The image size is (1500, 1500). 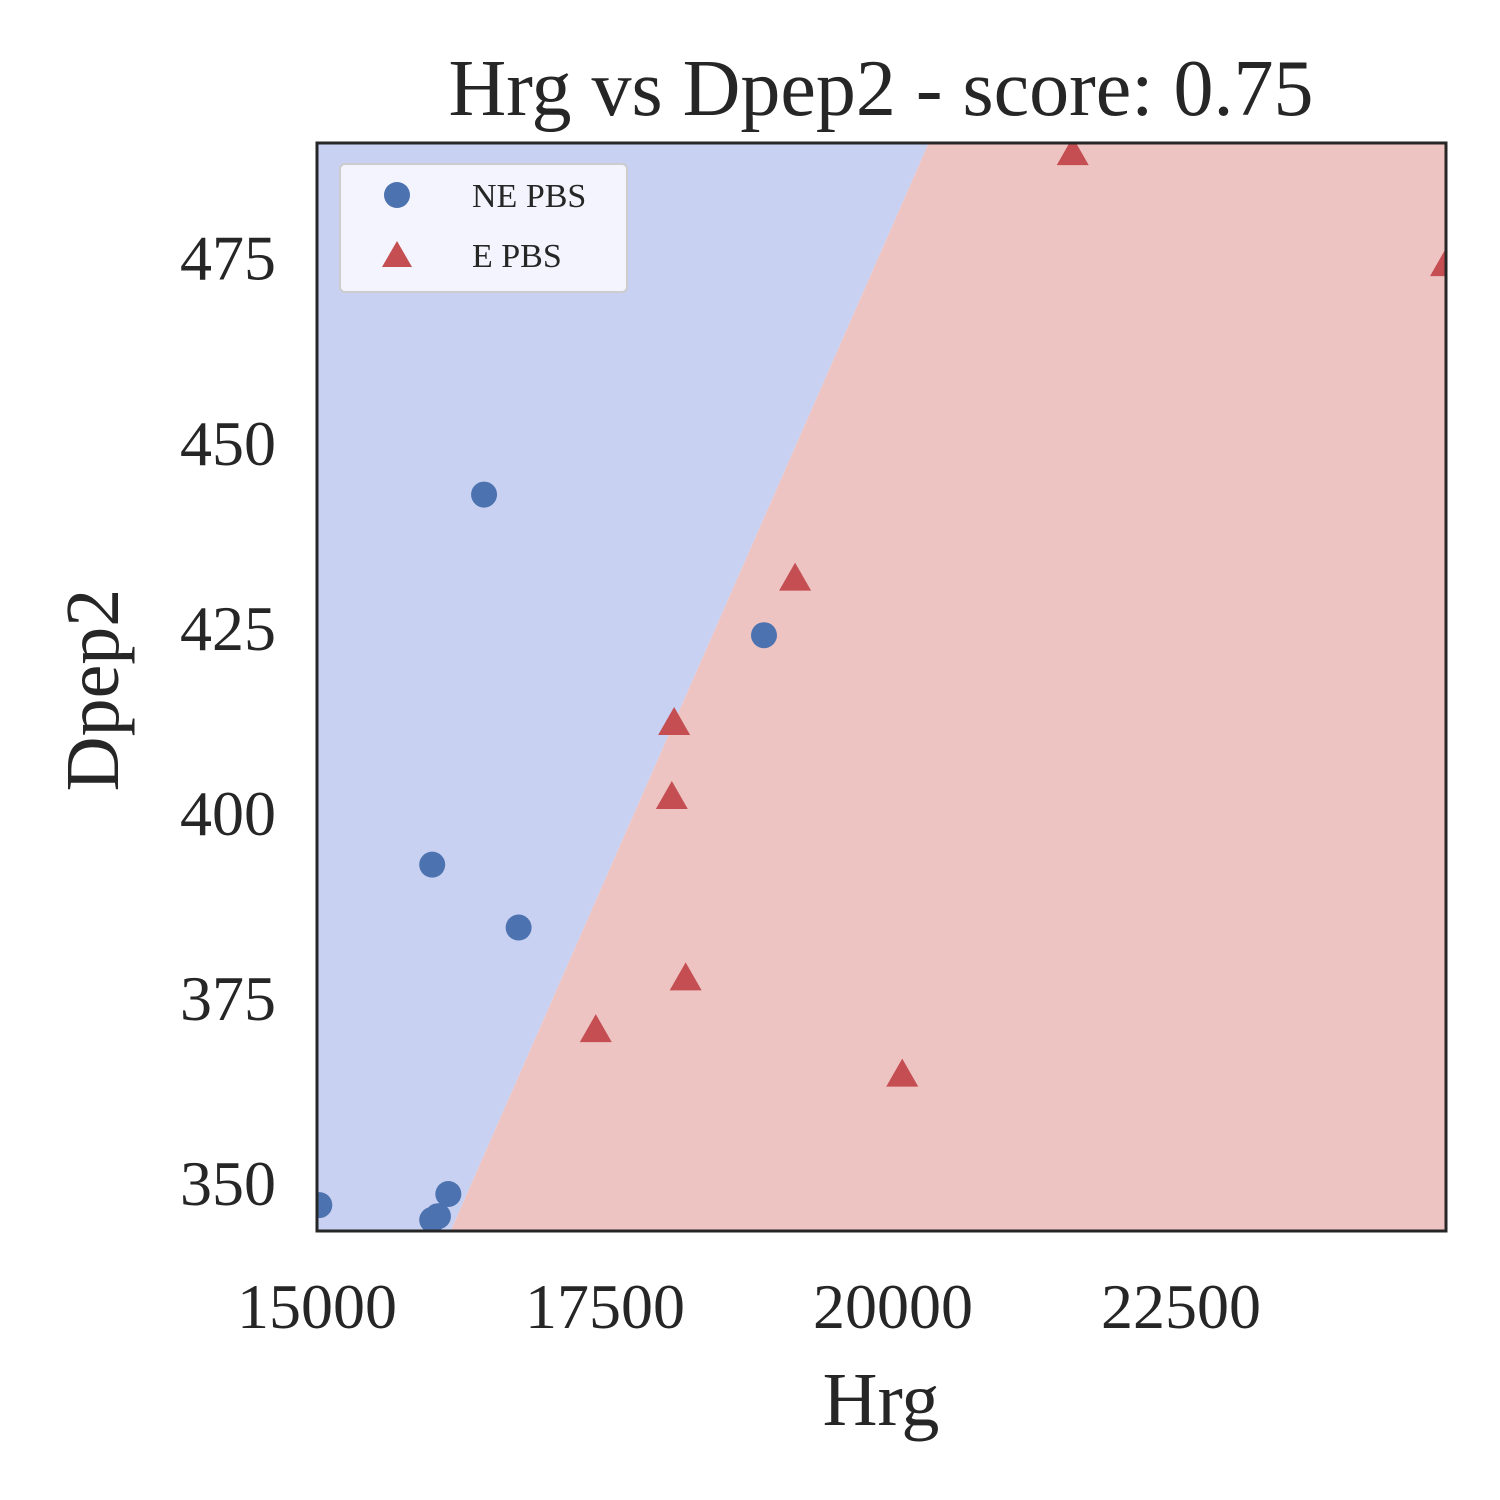 I want to click on y-tick-label: 475, so click(x=228, y=258).